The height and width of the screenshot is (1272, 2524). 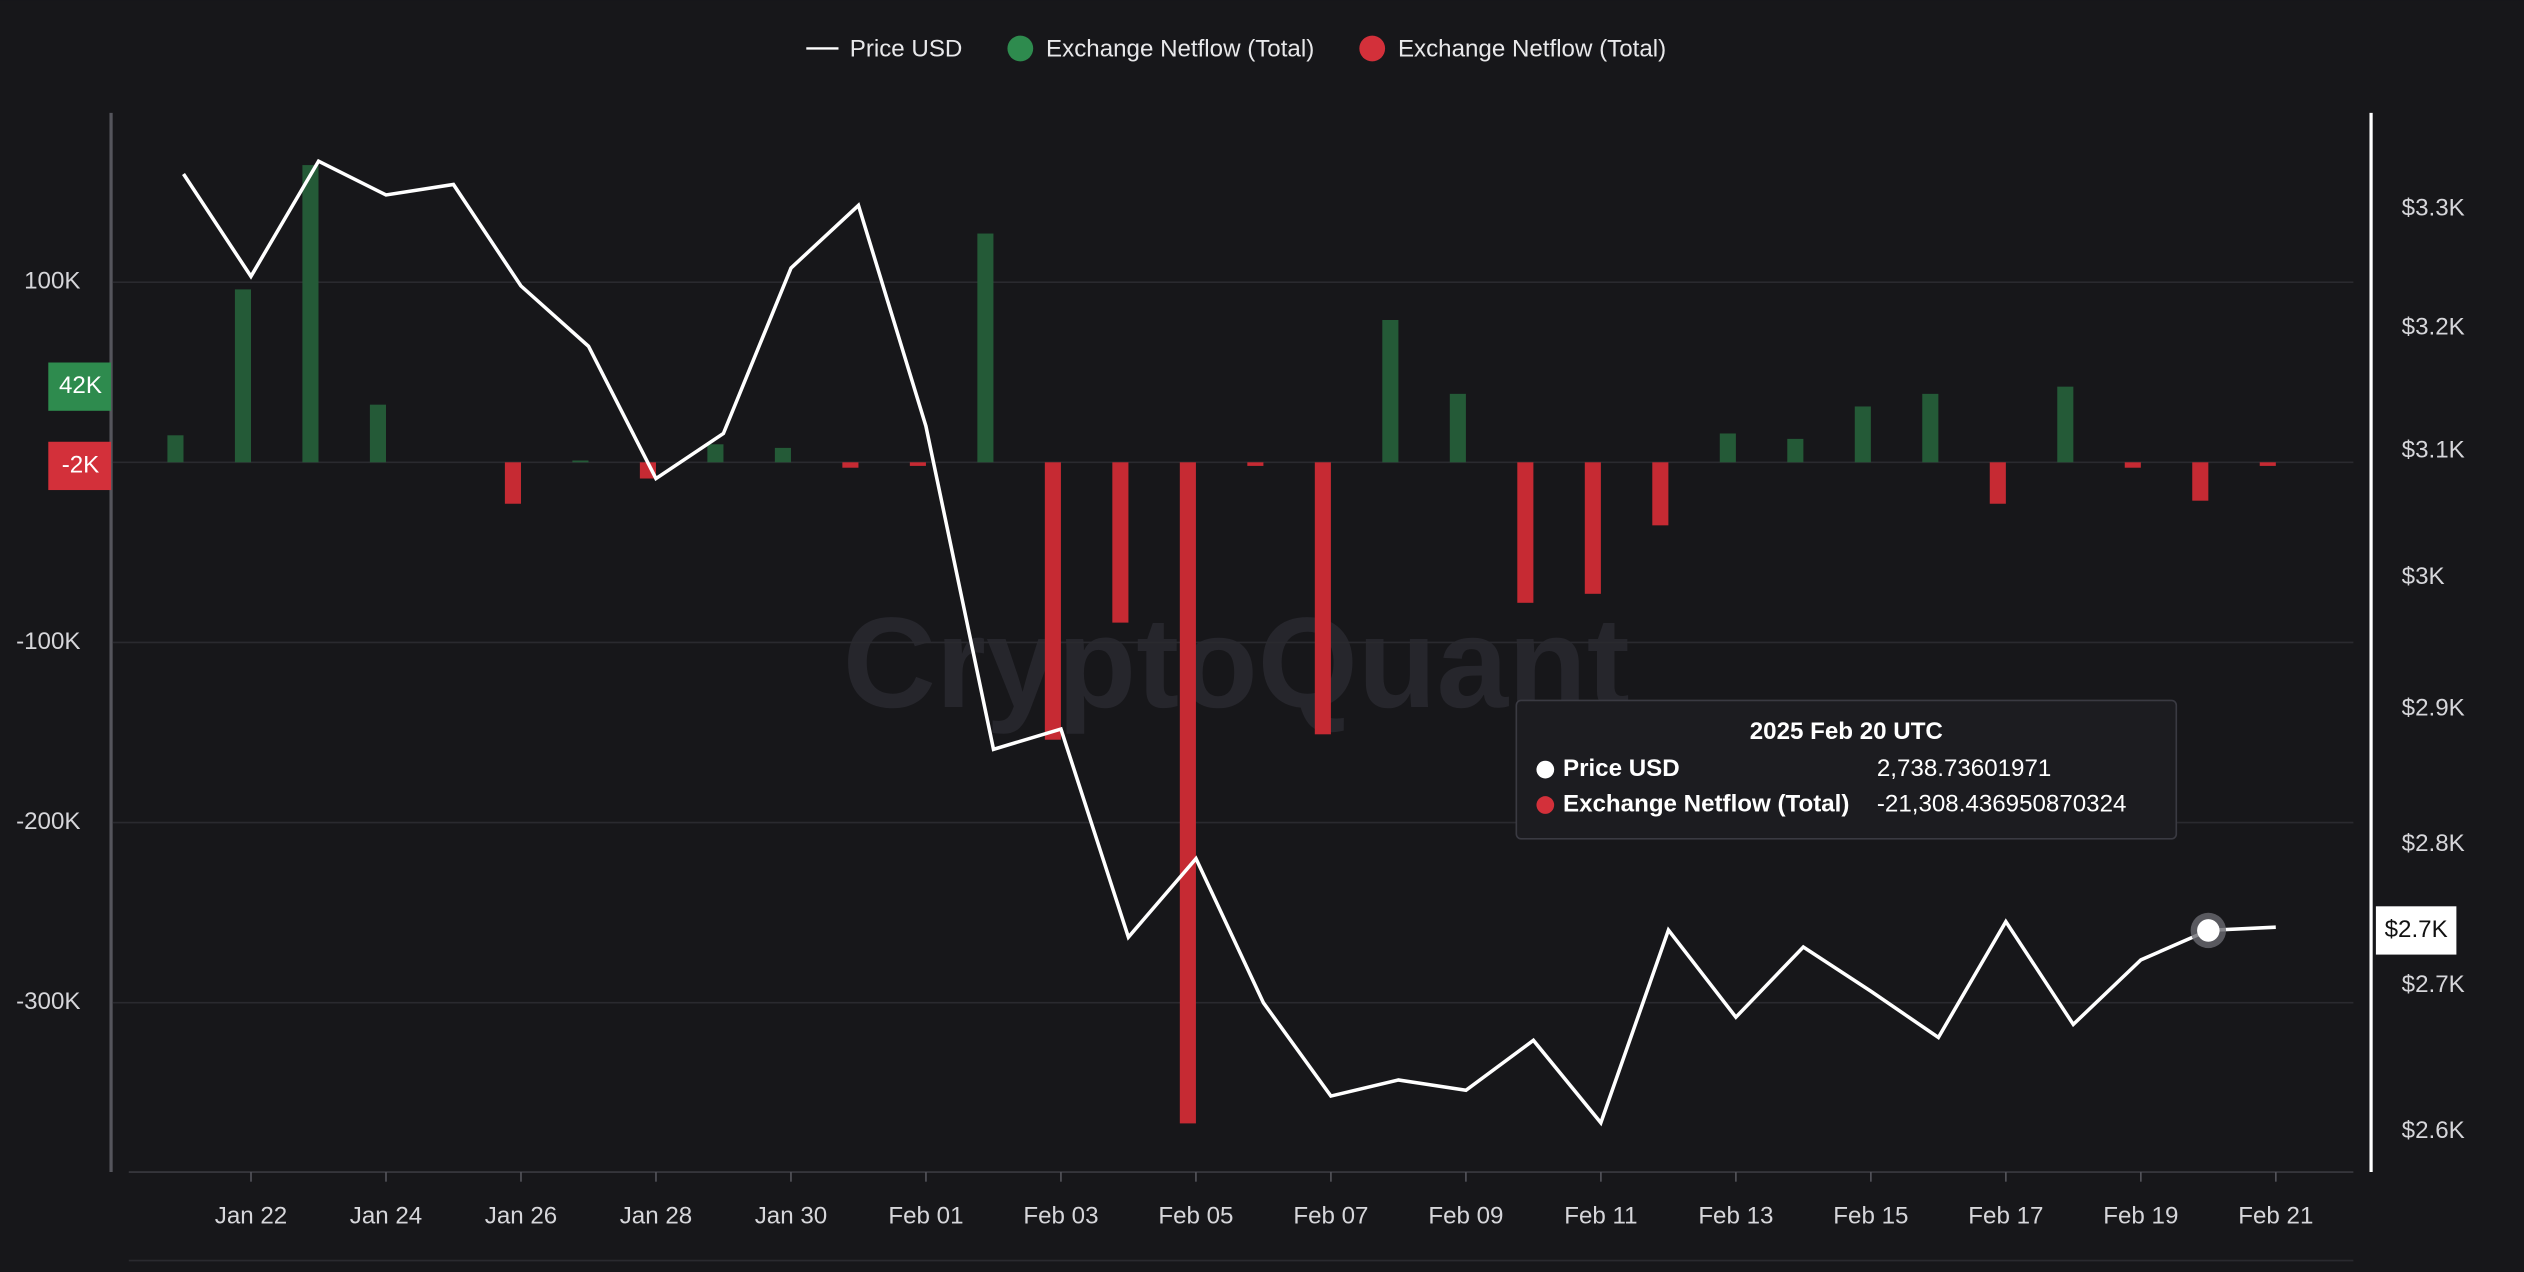 I want to click on y2-tick-label: $2.6K, so click(x=2433, y=1130).